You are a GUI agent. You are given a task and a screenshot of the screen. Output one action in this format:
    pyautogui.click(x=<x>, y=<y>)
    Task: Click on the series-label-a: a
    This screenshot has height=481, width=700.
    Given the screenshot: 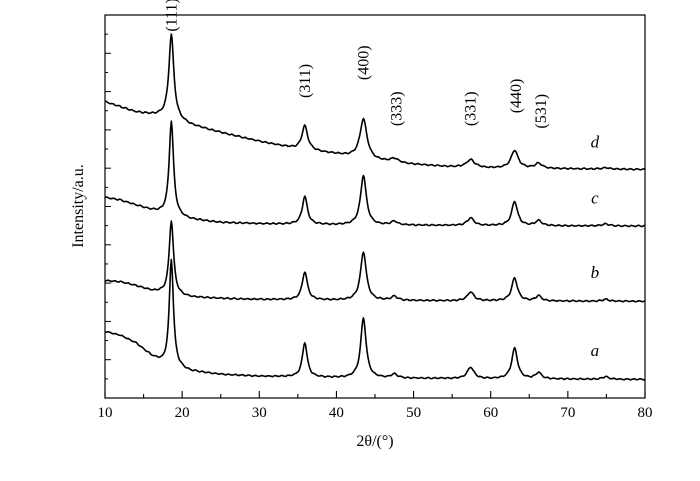 What is the action you would take?
    pyautogui.click(x=595, y=350)
    